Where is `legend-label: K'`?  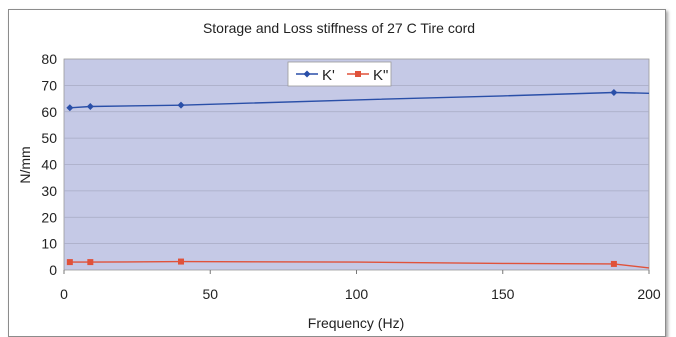
legend-label: K' is located at coordinates (328, 75).